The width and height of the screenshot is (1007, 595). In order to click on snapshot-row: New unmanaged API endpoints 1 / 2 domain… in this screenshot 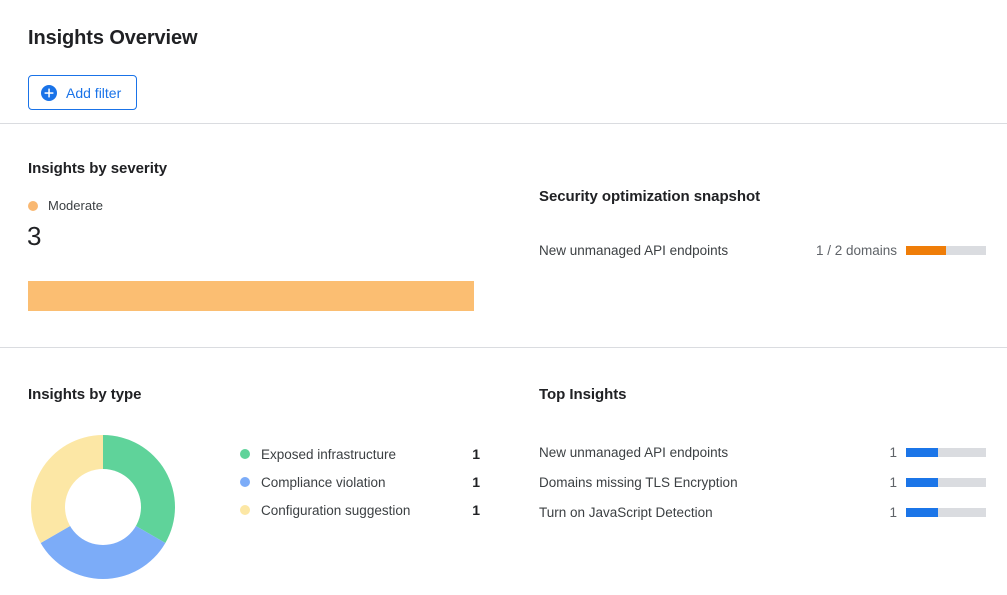, I will do `click(762, 250)`.